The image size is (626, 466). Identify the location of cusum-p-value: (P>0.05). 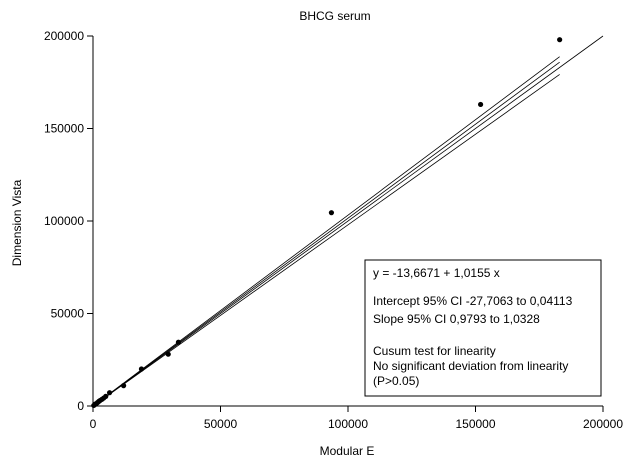
(396, 381).